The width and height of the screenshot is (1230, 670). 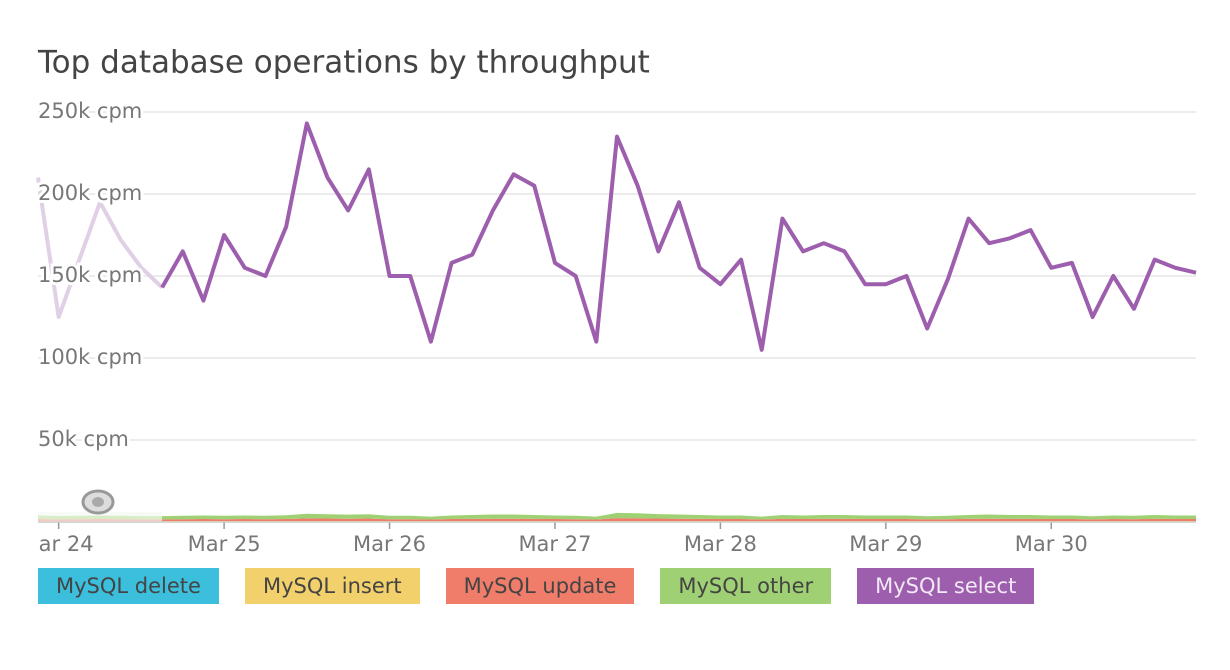 I want to click on x-tick-label: Mar 30, so click(x=1051, y=544).